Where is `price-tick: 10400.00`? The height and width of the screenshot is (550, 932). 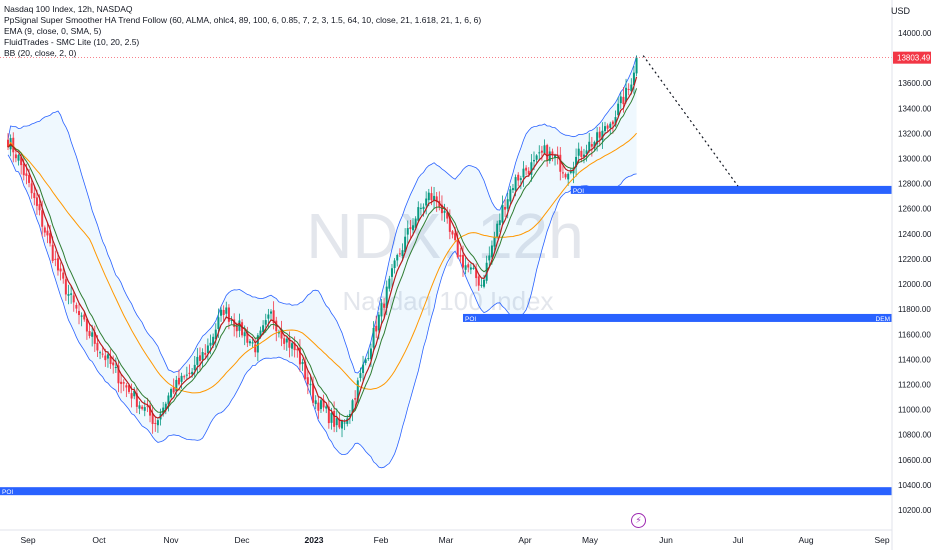
price-tick: 10400.00 is located at coordinates (915, 485).